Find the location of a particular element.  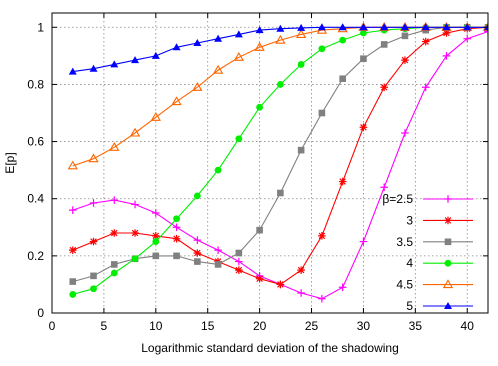

legend-label: 4.5 is located at coordinates (404, 285).